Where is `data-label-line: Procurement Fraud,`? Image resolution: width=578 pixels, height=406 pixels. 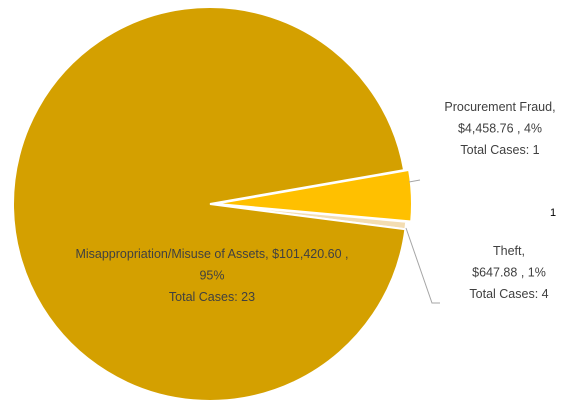
data-label-line: Procurement Fraud, is located at coordinates (499, 107).